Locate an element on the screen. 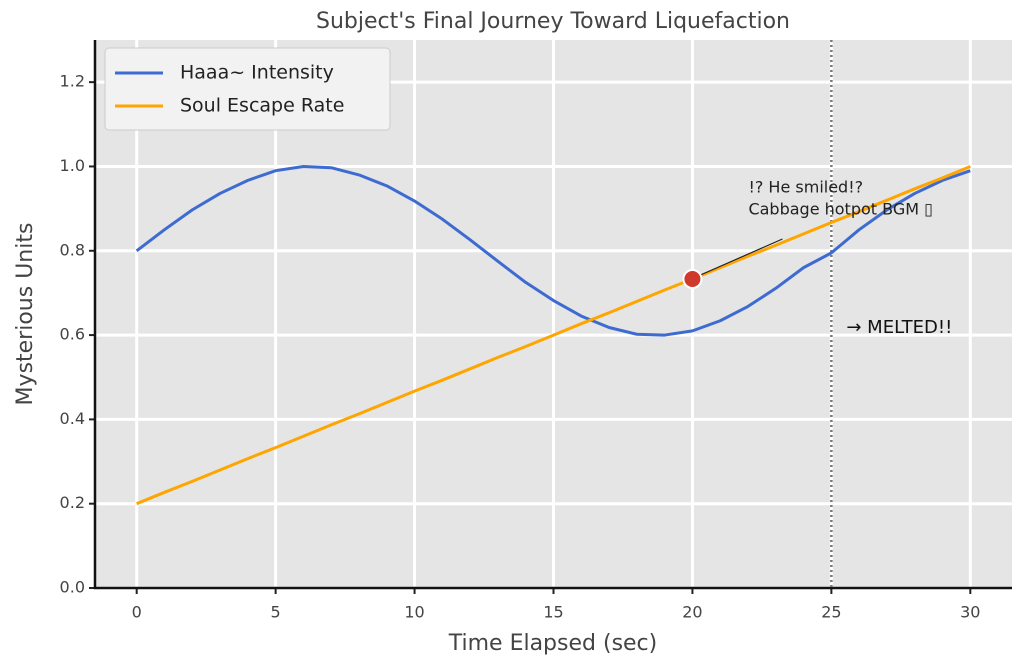 The height and width of the screenshot is (671, 1024). x-tick-label: 5 is located at coordinates (276, 612).